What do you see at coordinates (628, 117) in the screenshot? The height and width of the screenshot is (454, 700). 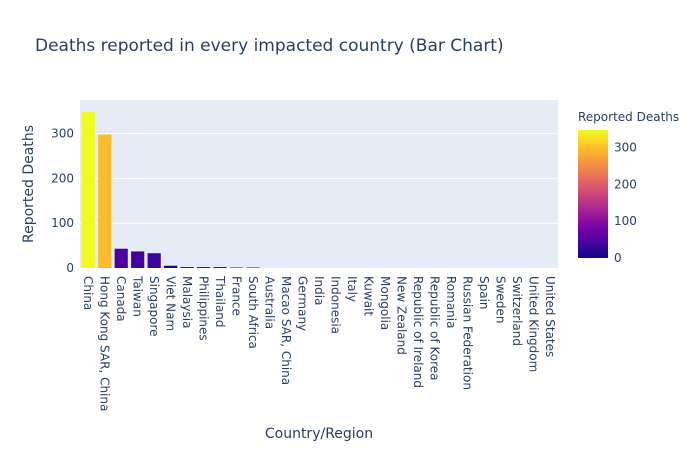 I see `colorbar-title: Reported Deaths` at bounding box center [628, 117].